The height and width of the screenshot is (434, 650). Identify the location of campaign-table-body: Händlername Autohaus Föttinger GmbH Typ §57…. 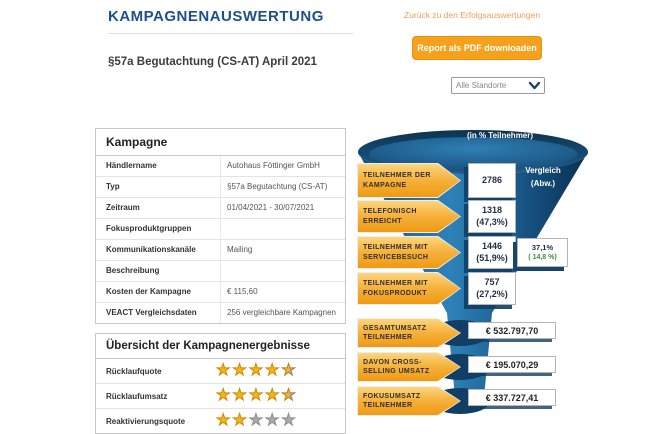
(220, 239).